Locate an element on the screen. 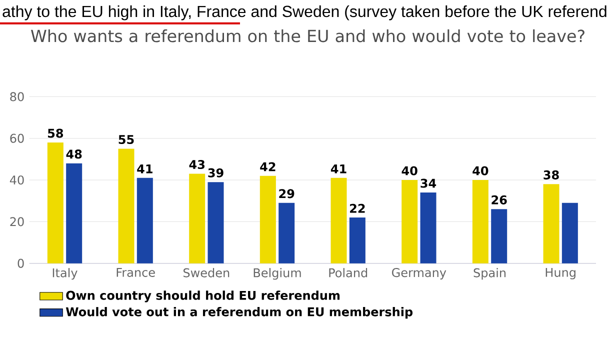 The width and height of the screenshot is (616, 346). x-tick-label: Germany is located at coordinates (419, 274).